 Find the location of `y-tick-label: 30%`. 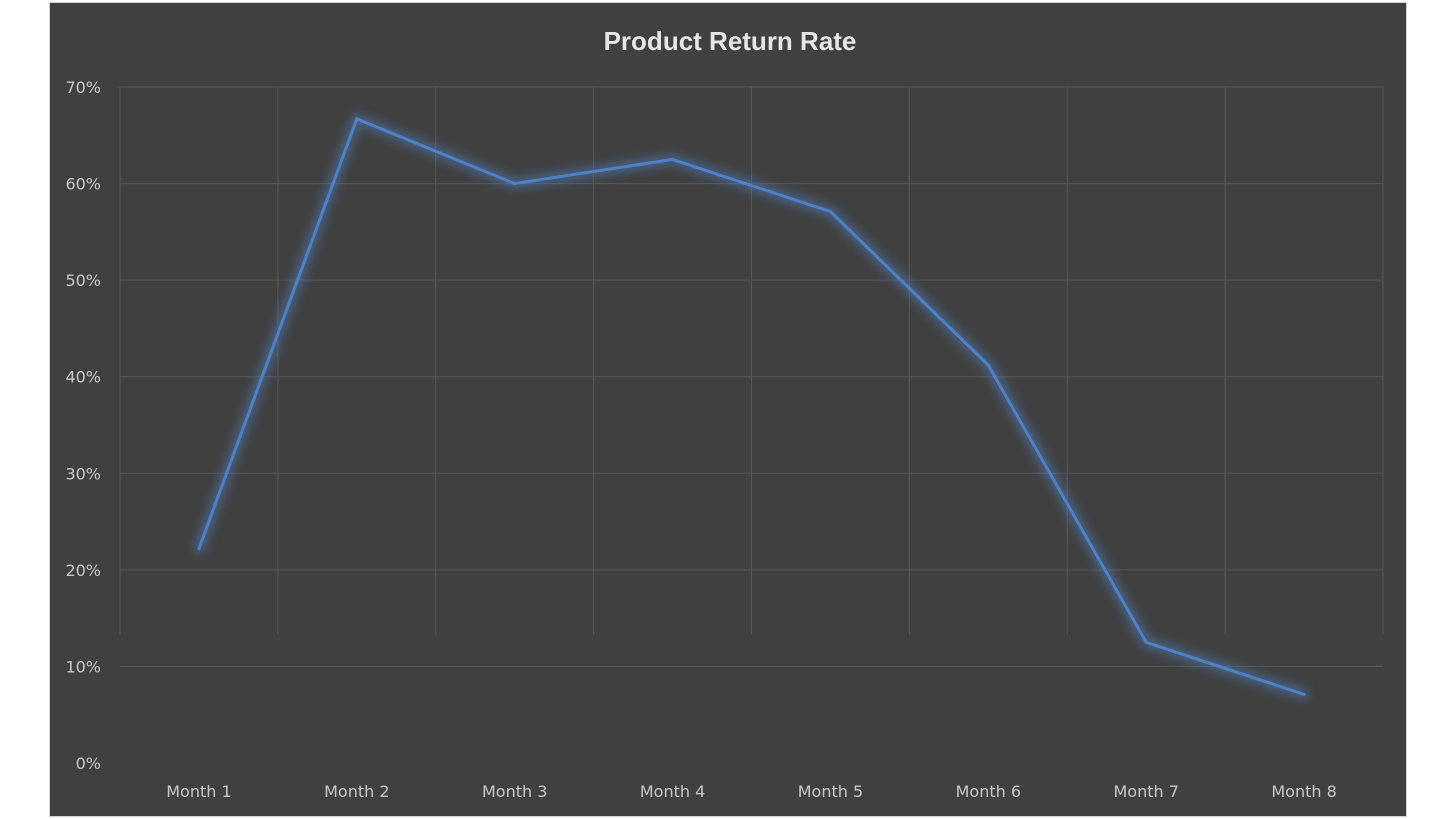

y-tick-label: 30% is located at coordinates (83, 473).